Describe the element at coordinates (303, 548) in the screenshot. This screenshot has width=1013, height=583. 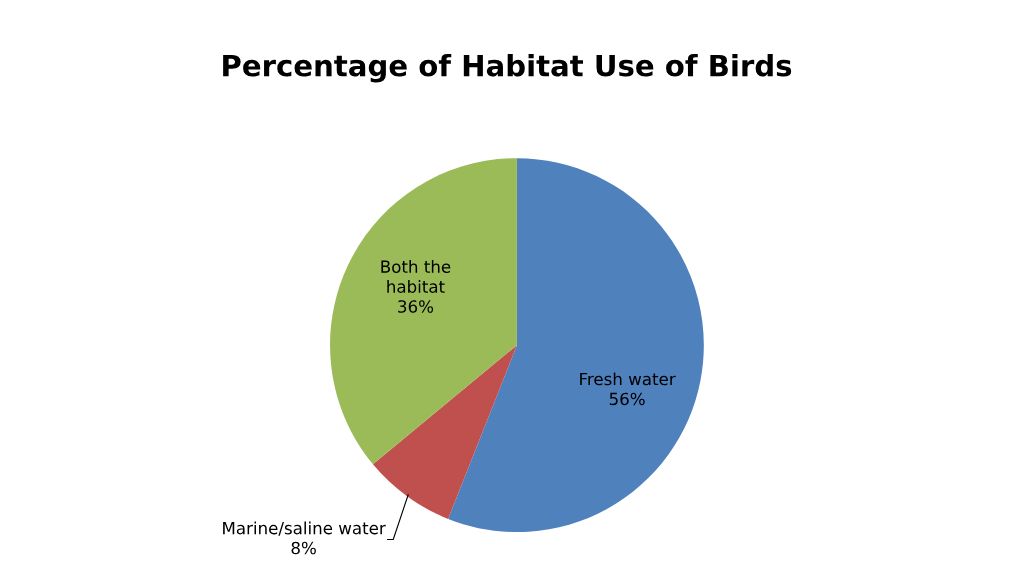
I see `data-label: 8%` at that location.